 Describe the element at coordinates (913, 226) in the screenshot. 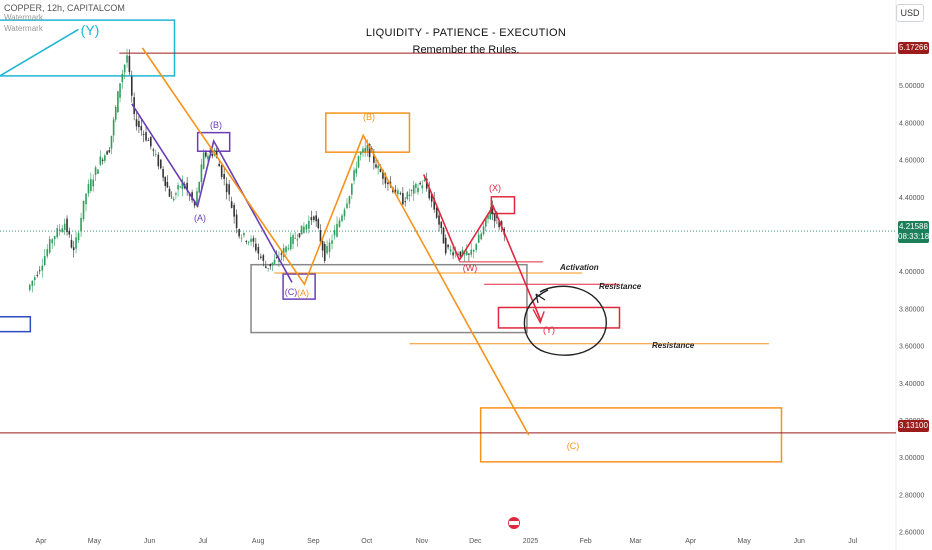

I see `current-price-value: 4.21588` at that location.